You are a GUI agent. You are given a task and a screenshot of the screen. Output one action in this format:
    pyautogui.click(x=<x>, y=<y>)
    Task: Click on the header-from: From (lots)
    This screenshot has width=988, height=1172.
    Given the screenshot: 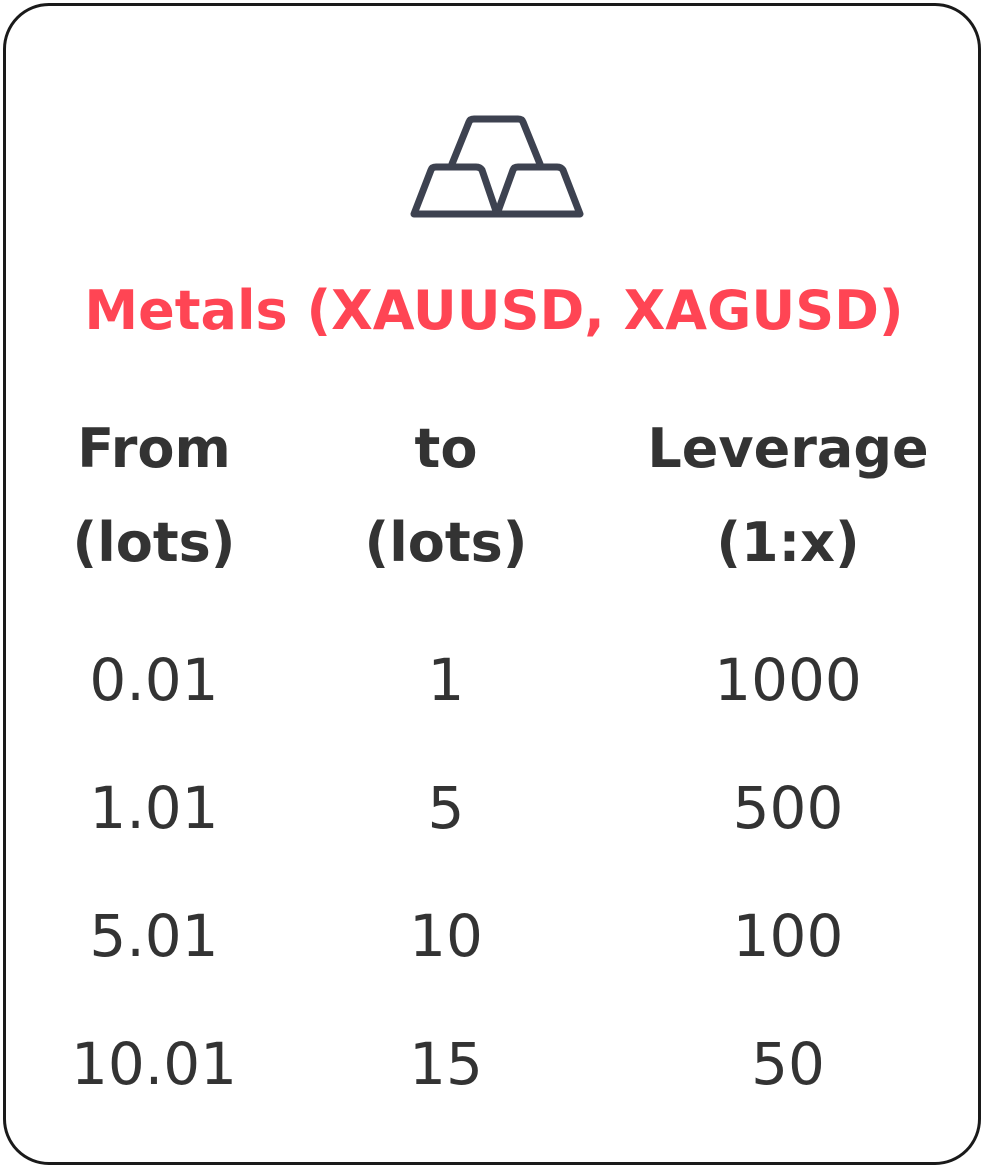 What is the action you would take?
    pyautogui.click(x=157, y=496)
    